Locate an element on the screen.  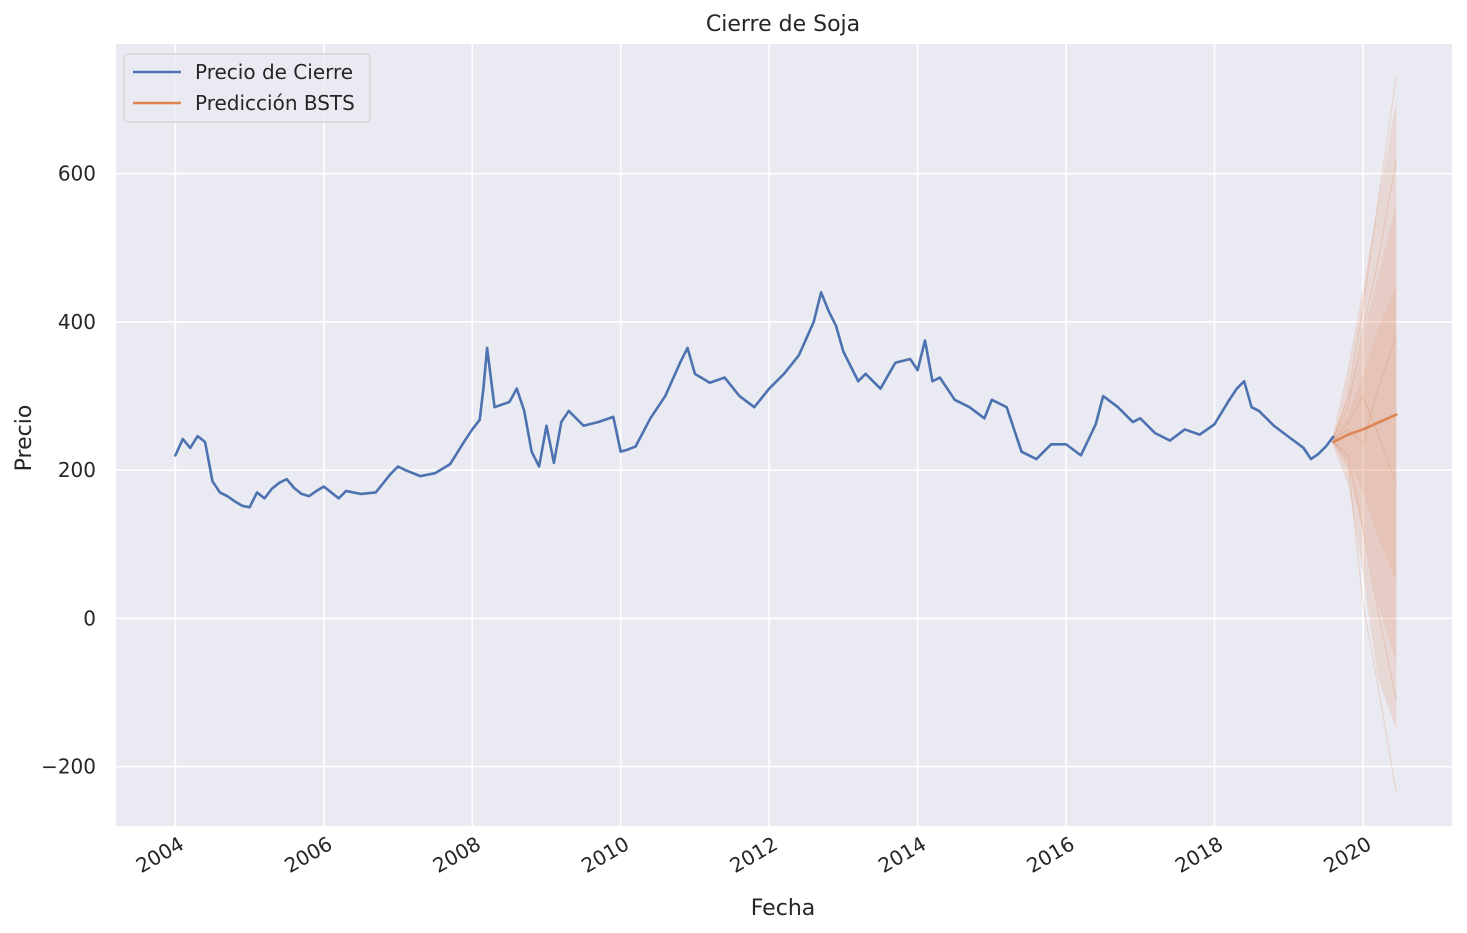
y-tick-label: 400 is located at coordinates (77, 322).